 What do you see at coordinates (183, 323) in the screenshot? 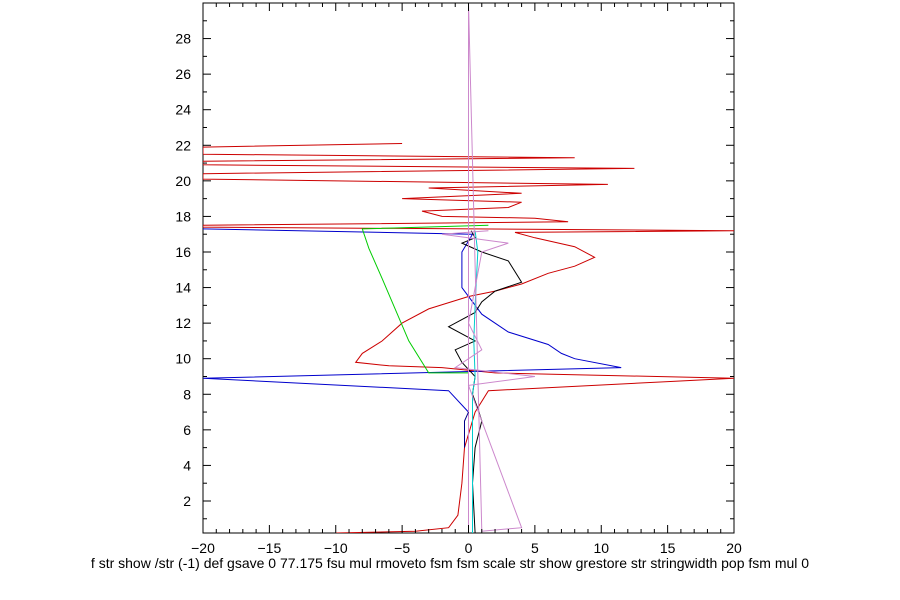
I see `y-tick-label: 12` at bounding box center [183, 323].